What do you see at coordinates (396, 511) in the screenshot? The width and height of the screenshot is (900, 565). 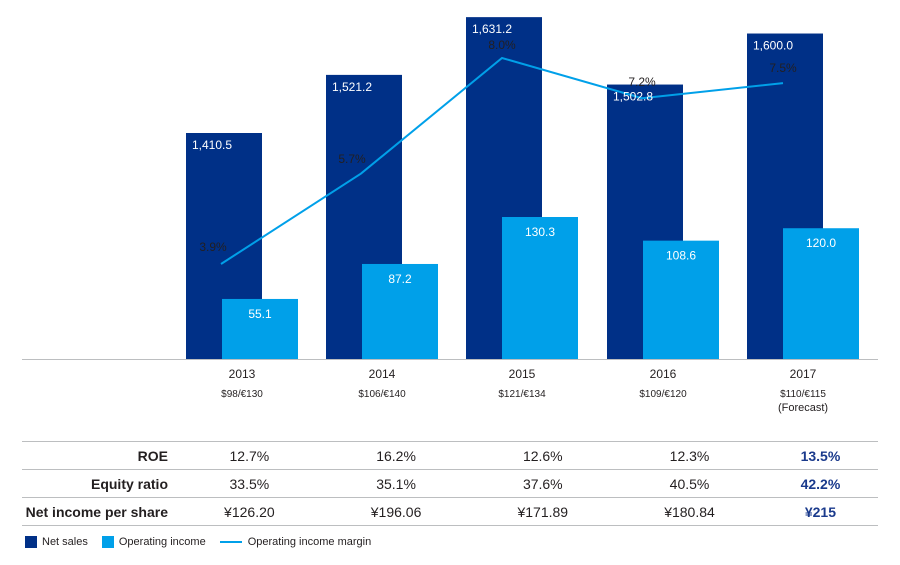 I see `table-cell: ¥196.06` at bounding box center [396, 511].